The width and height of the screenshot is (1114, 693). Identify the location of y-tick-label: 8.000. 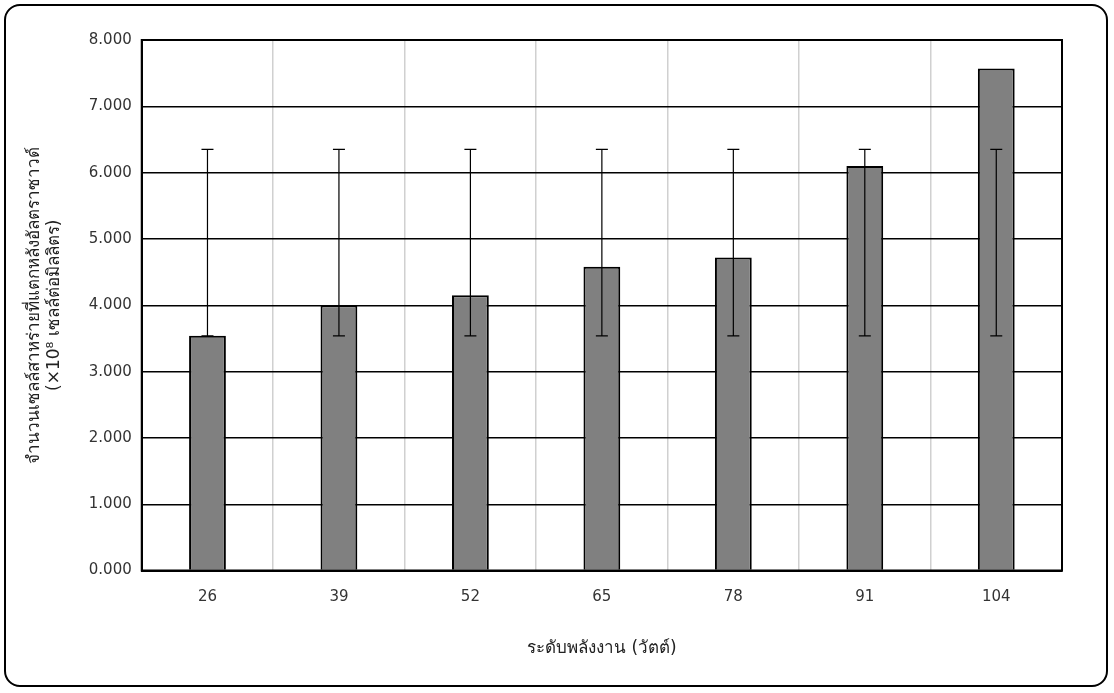
(110, 38).